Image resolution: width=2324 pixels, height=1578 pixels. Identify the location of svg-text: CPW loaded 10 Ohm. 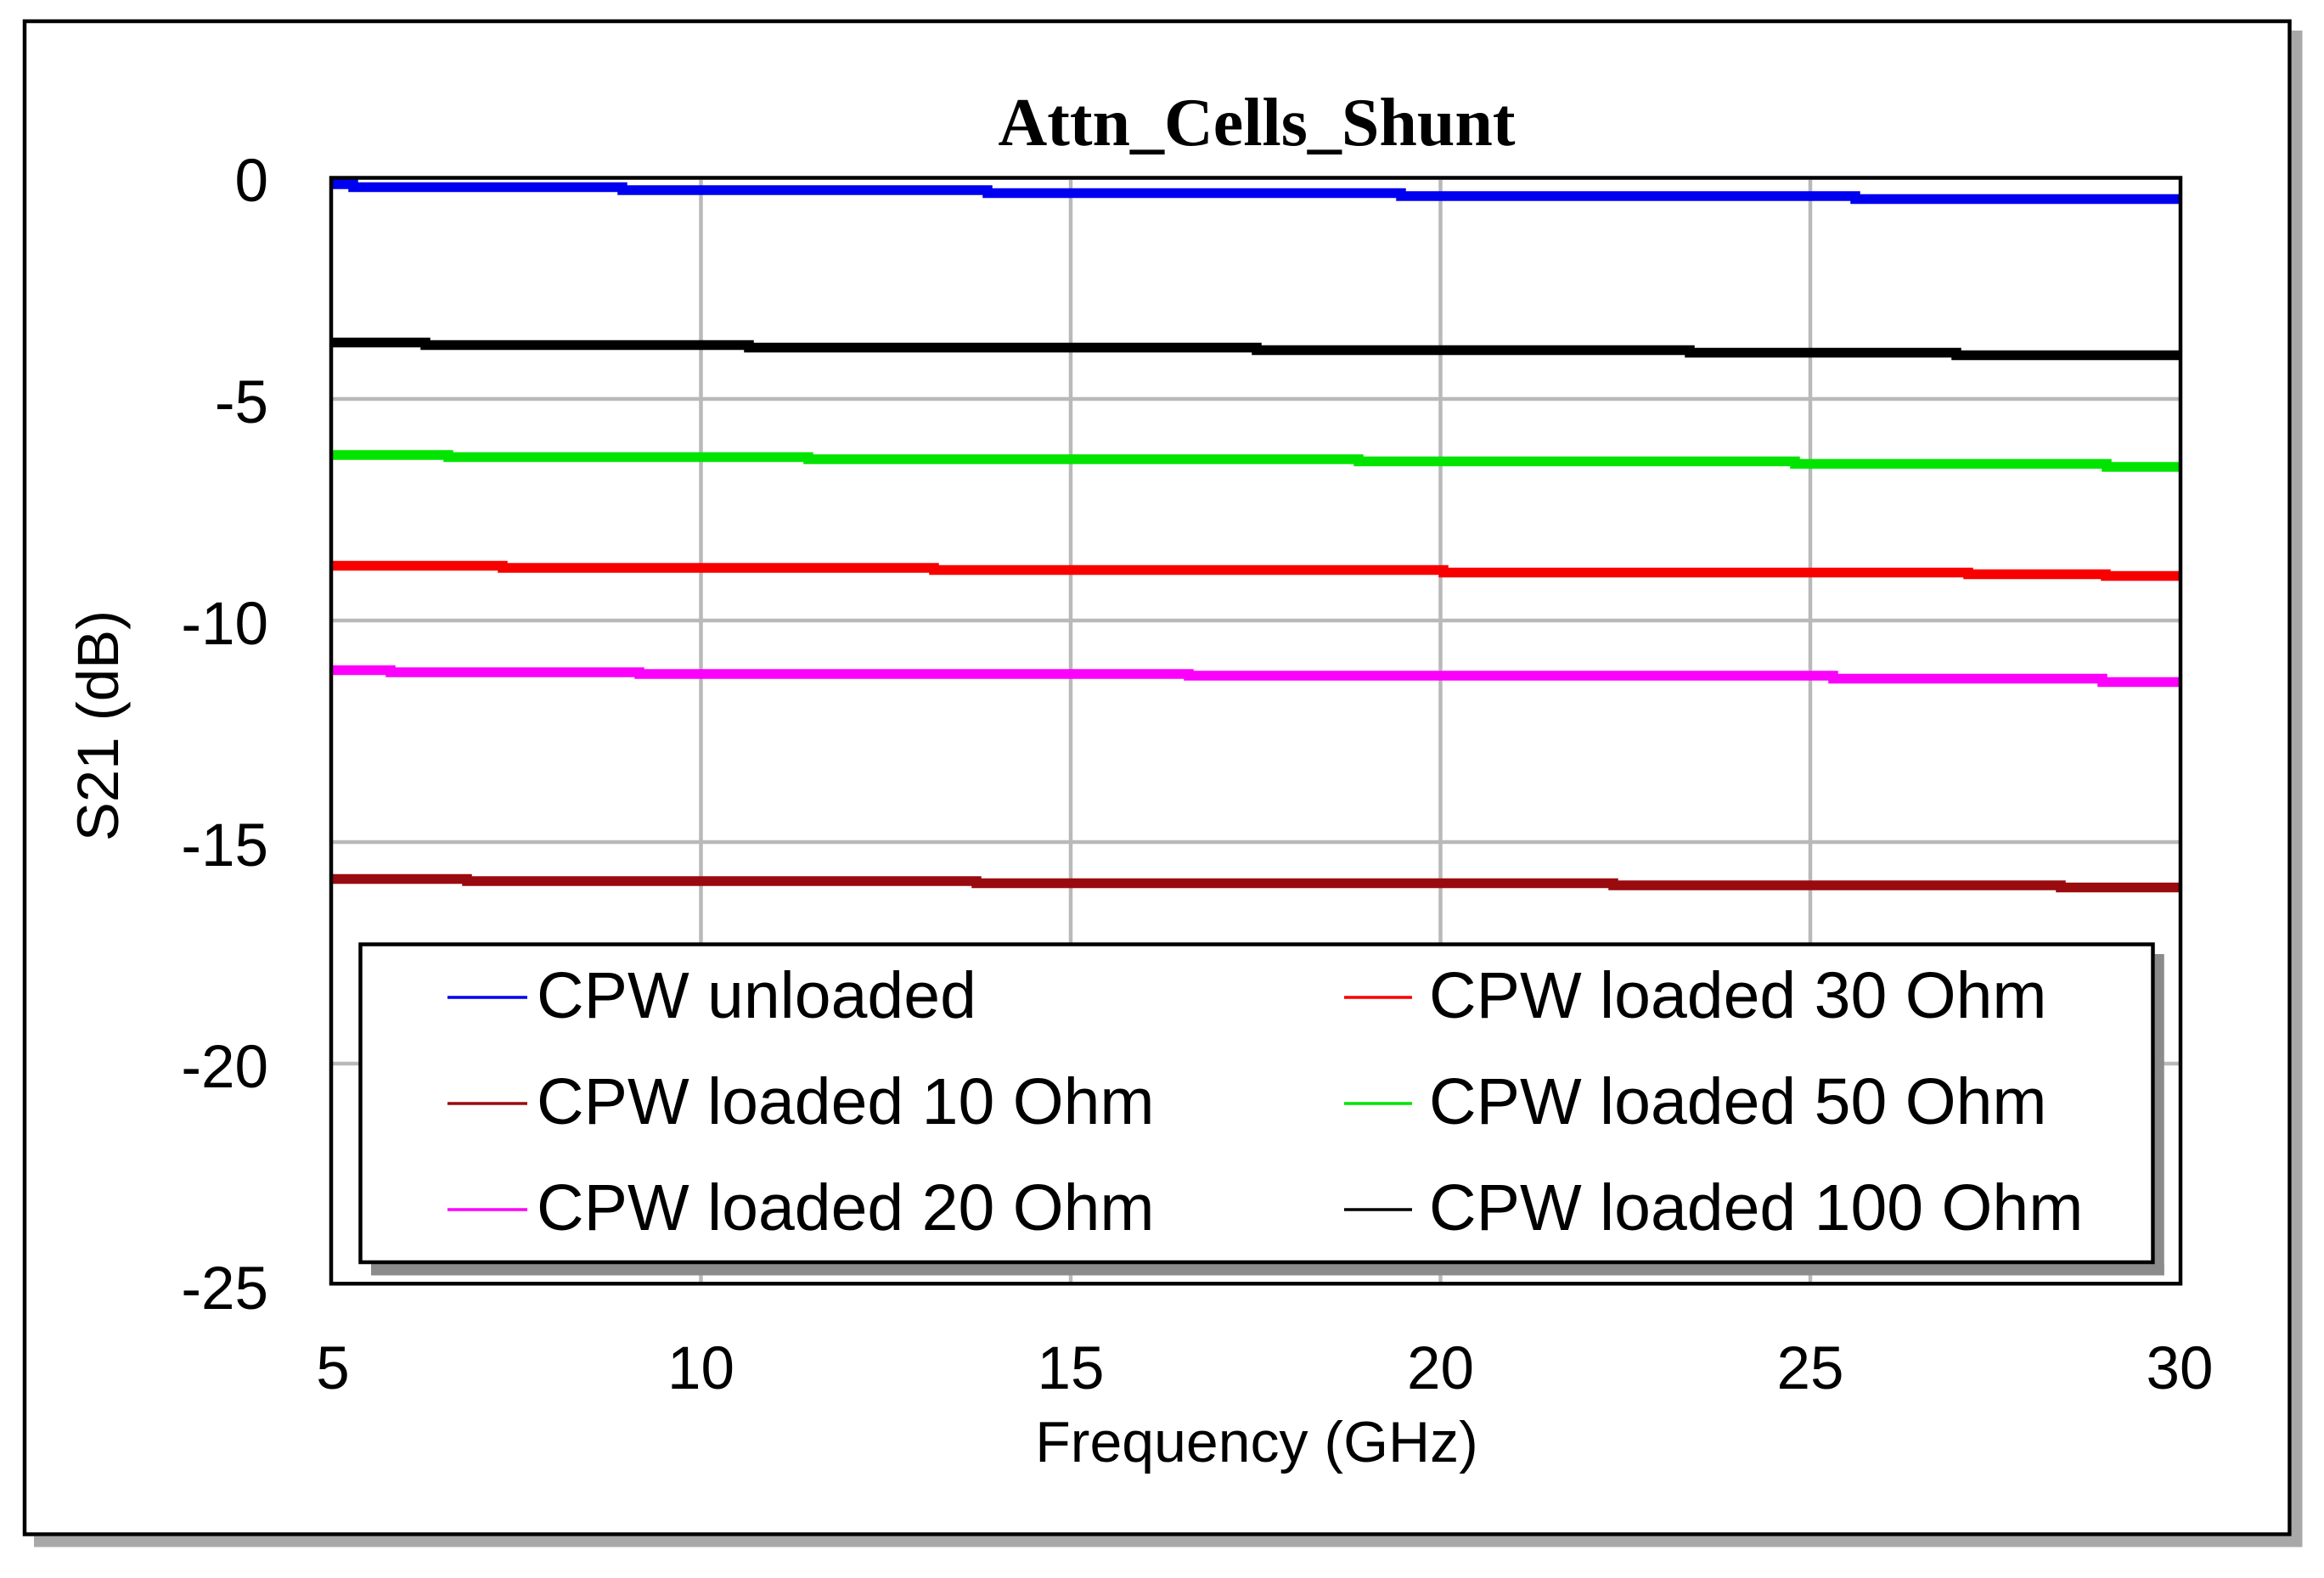
(846, 1101).